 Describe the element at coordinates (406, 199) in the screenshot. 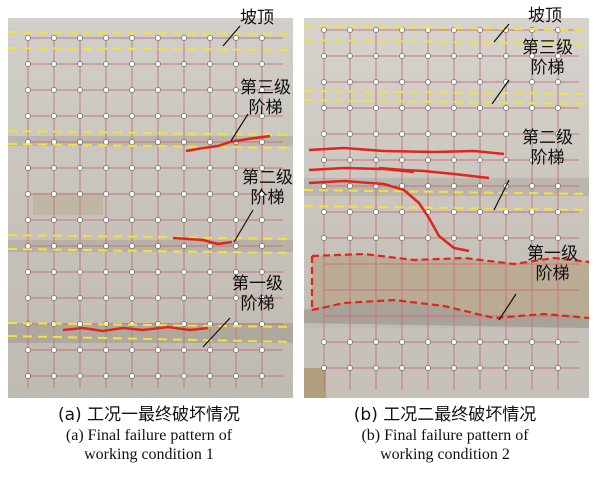

I see `cracks-b` at that location.